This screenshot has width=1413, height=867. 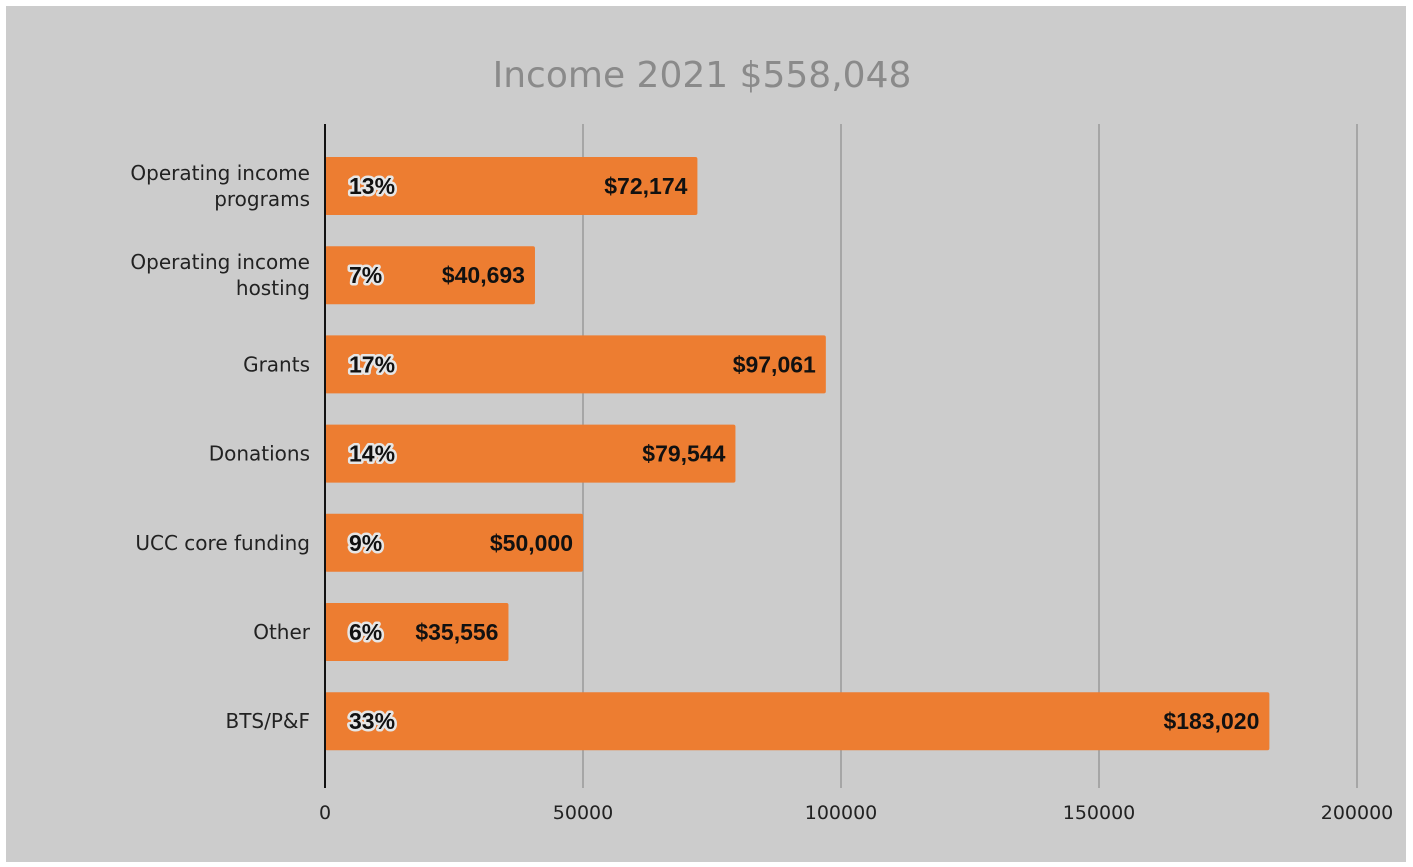 I want to click on chart-title: Income 2021 $558,048, so click(x=702, y=75).